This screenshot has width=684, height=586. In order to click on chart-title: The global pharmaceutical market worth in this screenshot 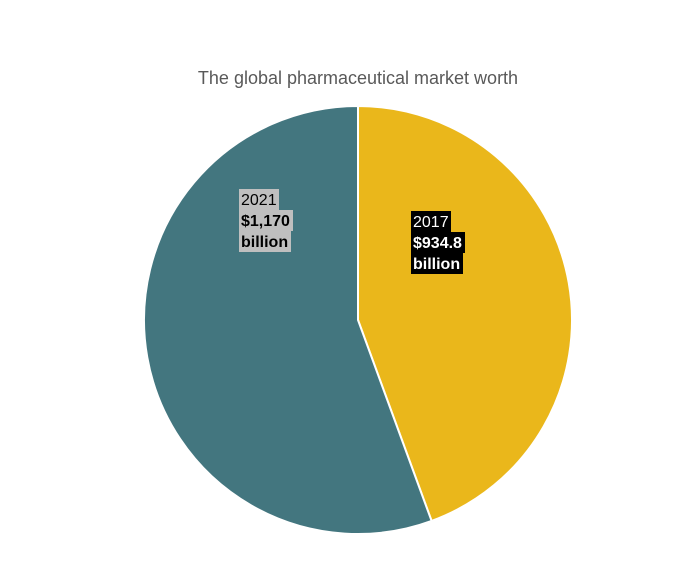, I will do `click(358, 78)`.